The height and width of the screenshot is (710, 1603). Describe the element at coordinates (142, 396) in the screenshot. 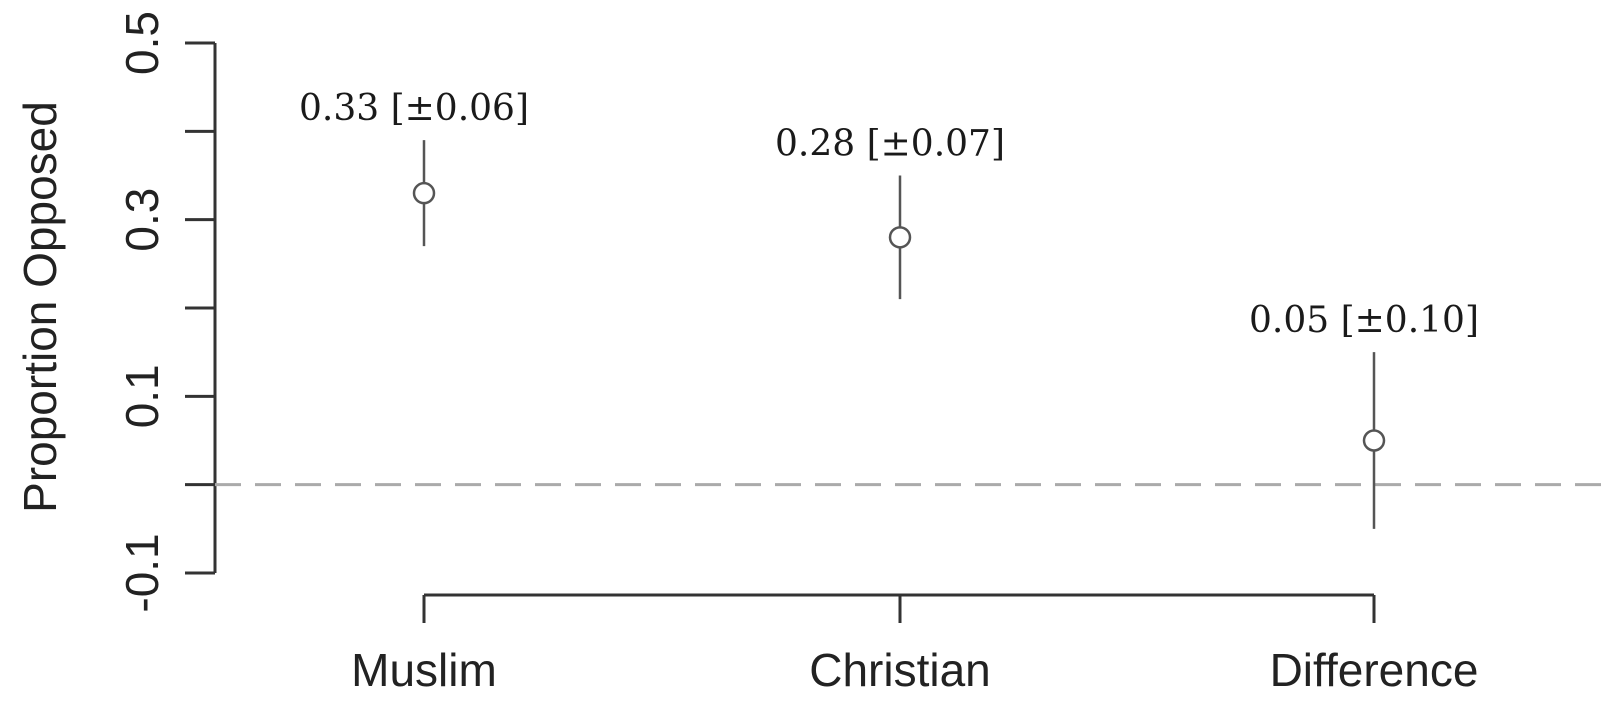

I see `y-tick-label: 0.1` at that location.